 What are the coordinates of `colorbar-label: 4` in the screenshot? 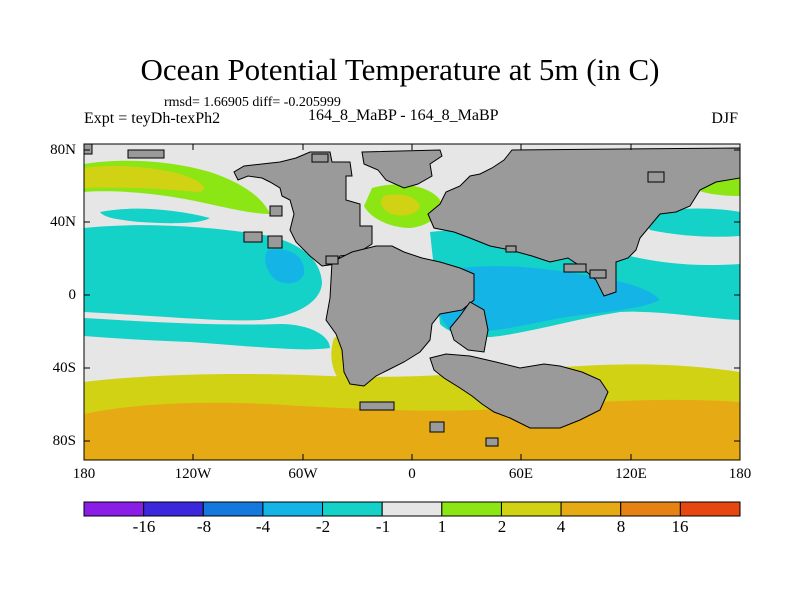 It's located at (561, 526).